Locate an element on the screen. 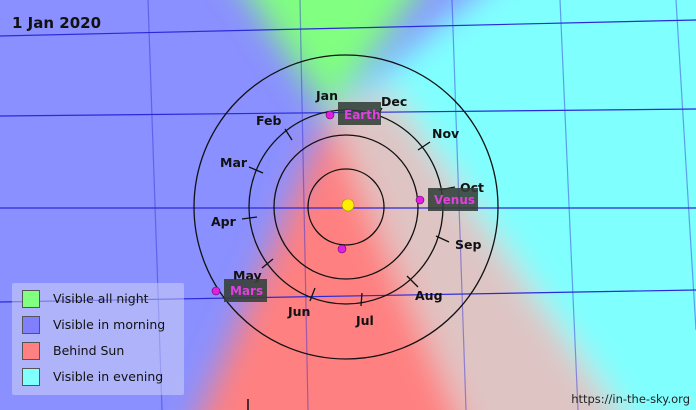 Image resolution: width=696 pixels, height=410 pixels. month-label-jul: Jul is located at coordinates (364, 320).